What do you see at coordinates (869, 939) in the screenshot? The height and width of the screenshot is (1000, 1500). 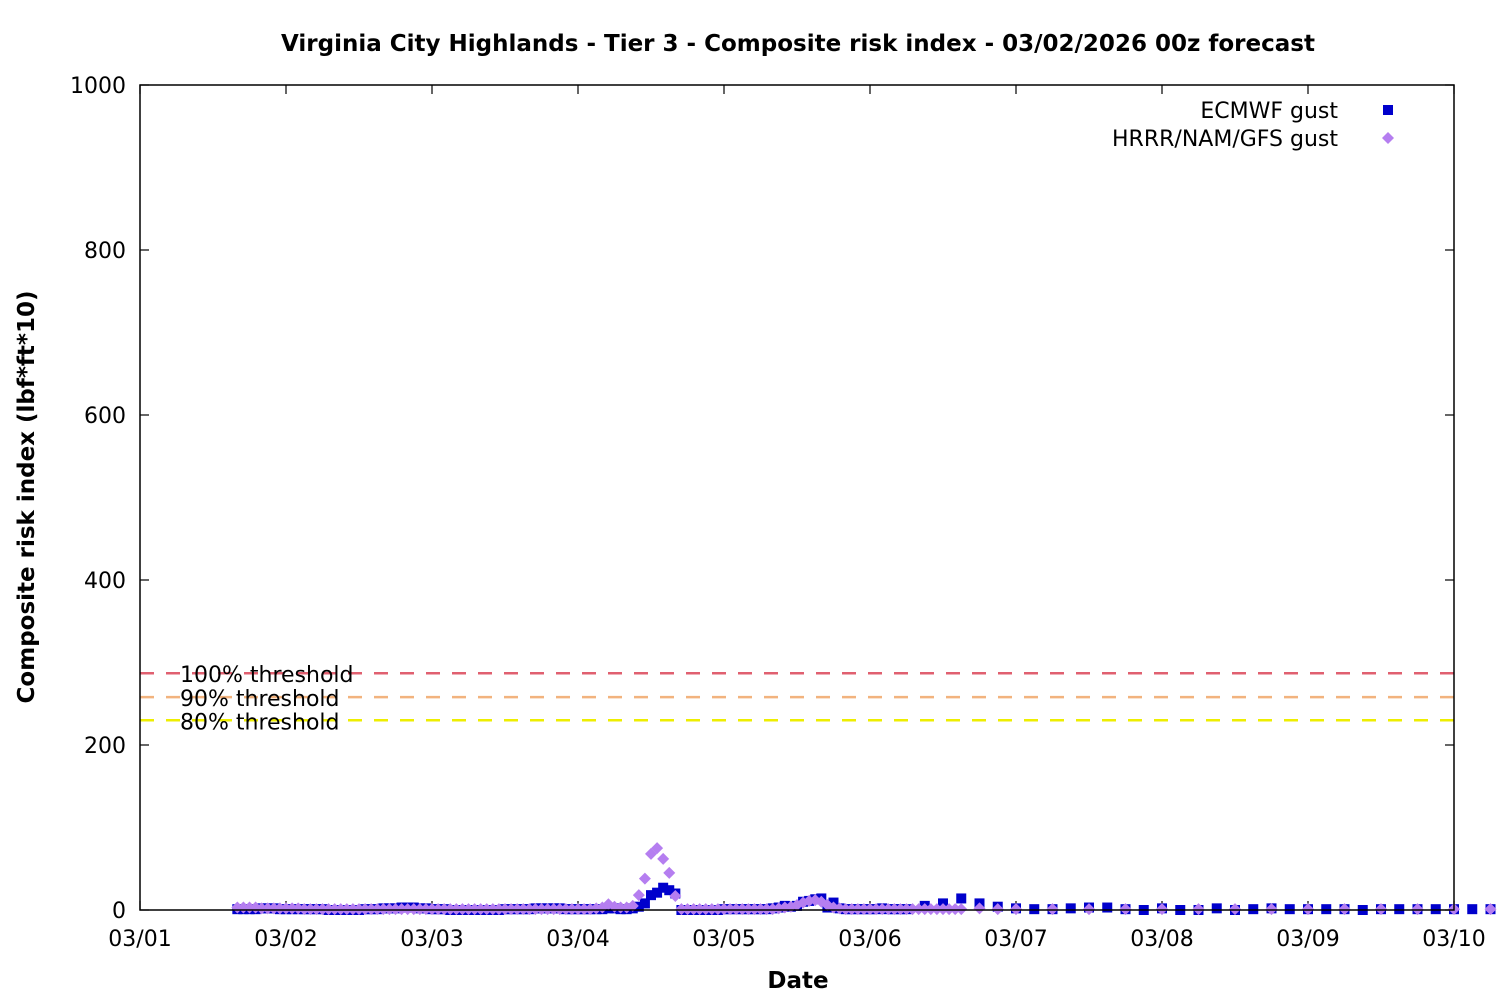 I see `x-tick-label: 03/06` at bounding box center [869, 939].